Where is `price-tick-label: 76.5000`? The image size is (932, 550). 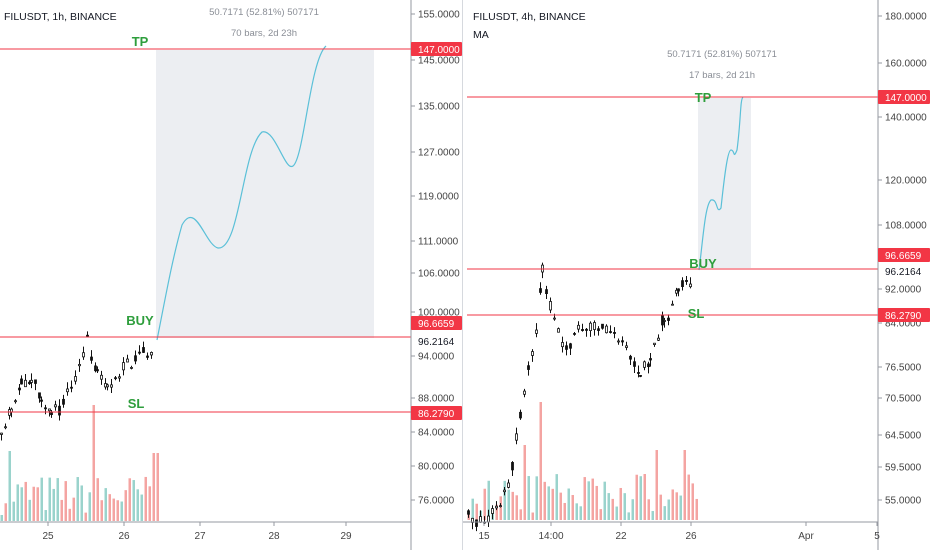
price-tick-label: 76.5000 is located at coordinates (903, 368).